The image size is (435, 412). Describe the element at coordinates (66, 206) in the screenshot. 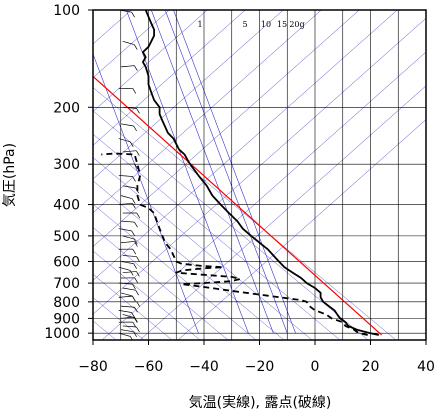

I see `y-tick-label: 400` at that location.